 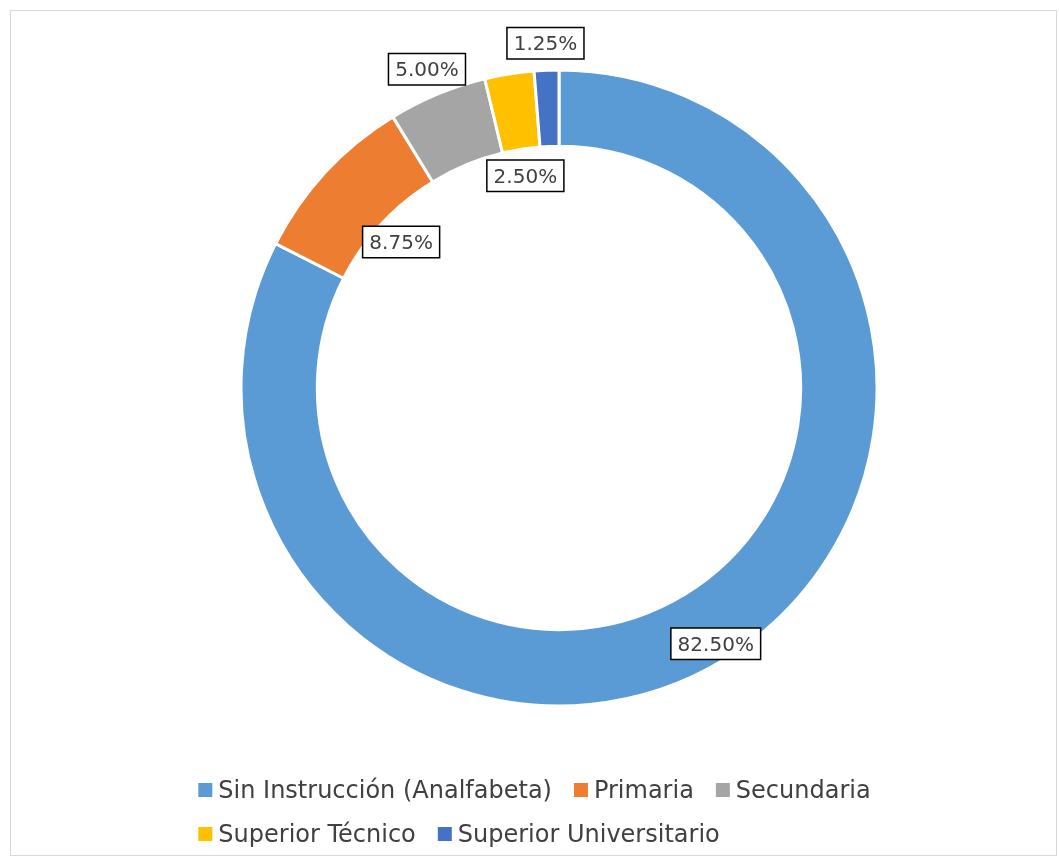 What do you see at coordinates (317, 834) in the screenshot?
I see `legend-label: Superior Técnico` at bounding box center [317, 834].